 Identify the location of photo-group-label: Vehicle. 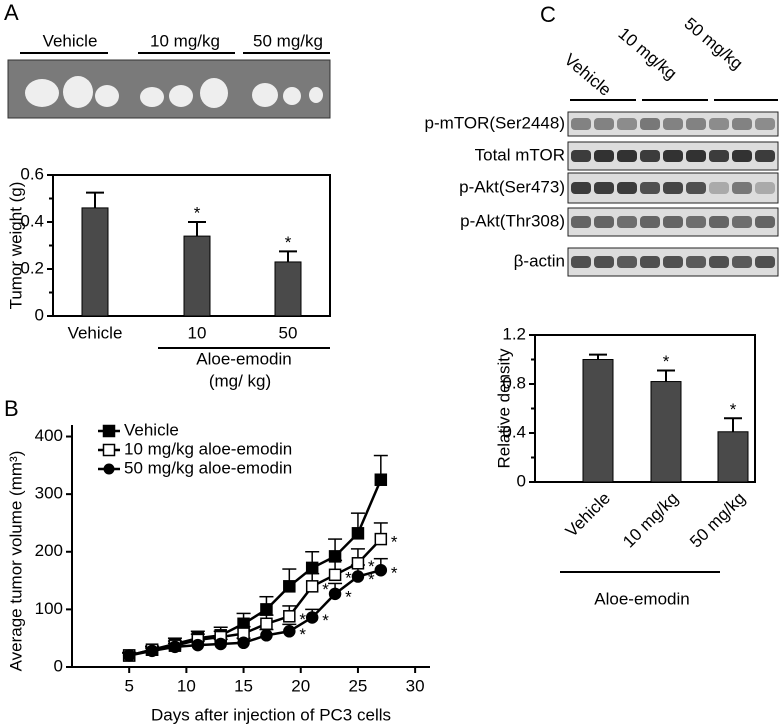
(70, 40).